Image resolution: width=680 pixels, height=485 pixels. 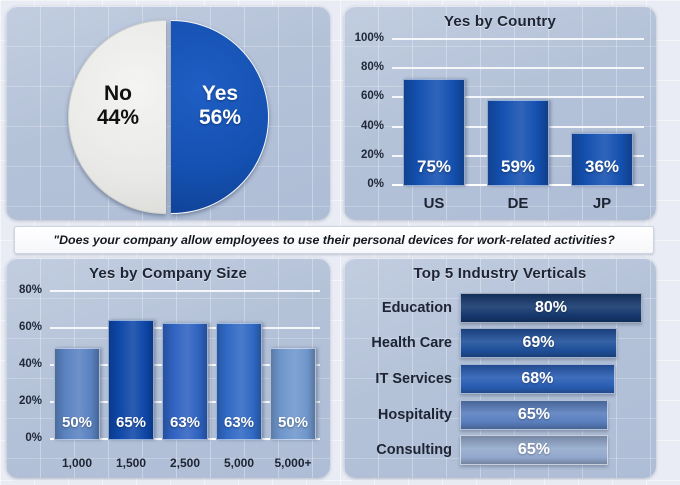 I want to click on industry-category-label: IT Services, so click(x=413, y=378).